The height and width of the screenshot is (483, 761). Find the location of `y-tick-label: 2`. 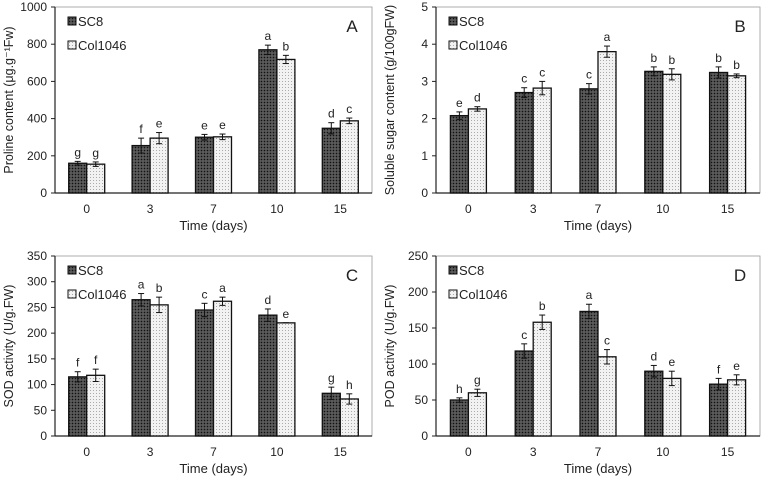

y-tick-label: 2 is located at coordinates (424, 119).